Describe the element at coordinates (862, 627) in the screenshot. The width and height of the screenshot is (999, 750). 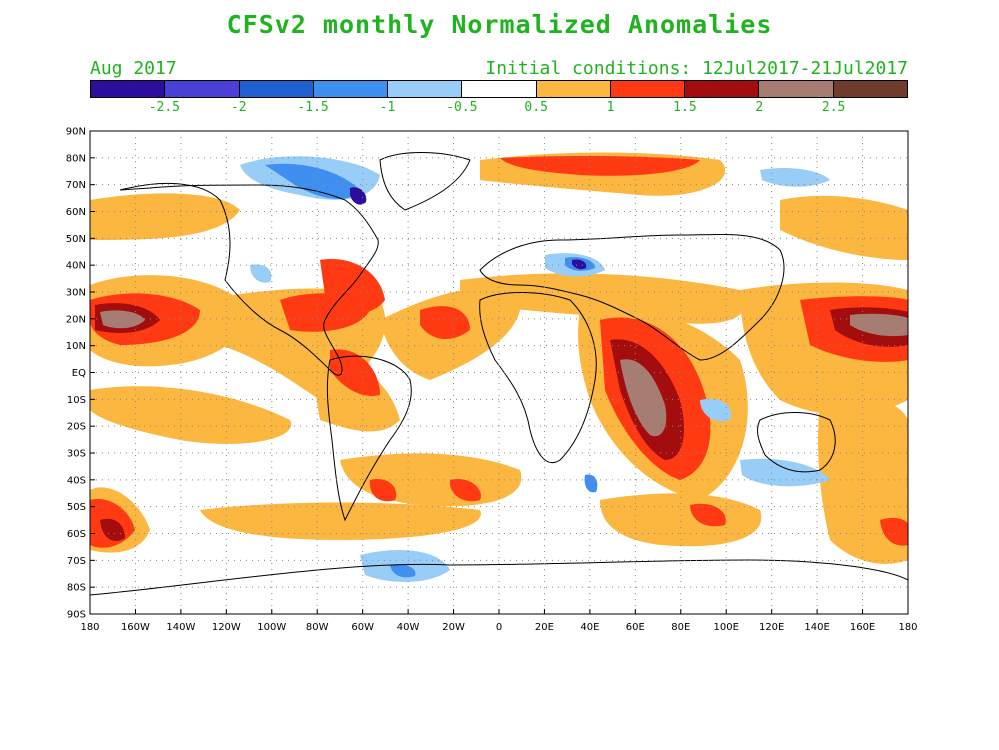
I see `lon-tick-label: 160E` at that location.